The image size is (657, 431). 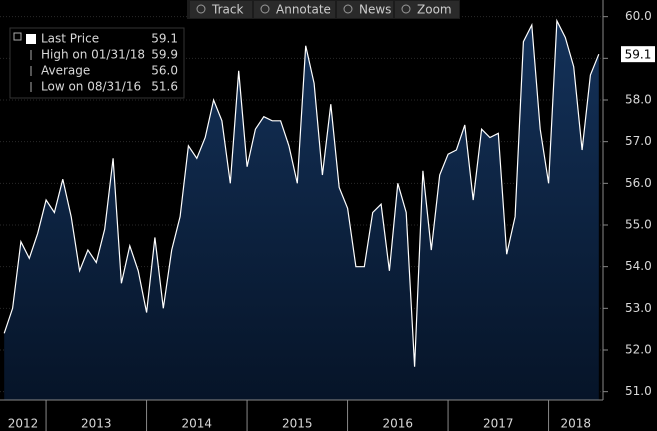 I want to click on toolbar-label: Zoom, so click(x=434, y=10).